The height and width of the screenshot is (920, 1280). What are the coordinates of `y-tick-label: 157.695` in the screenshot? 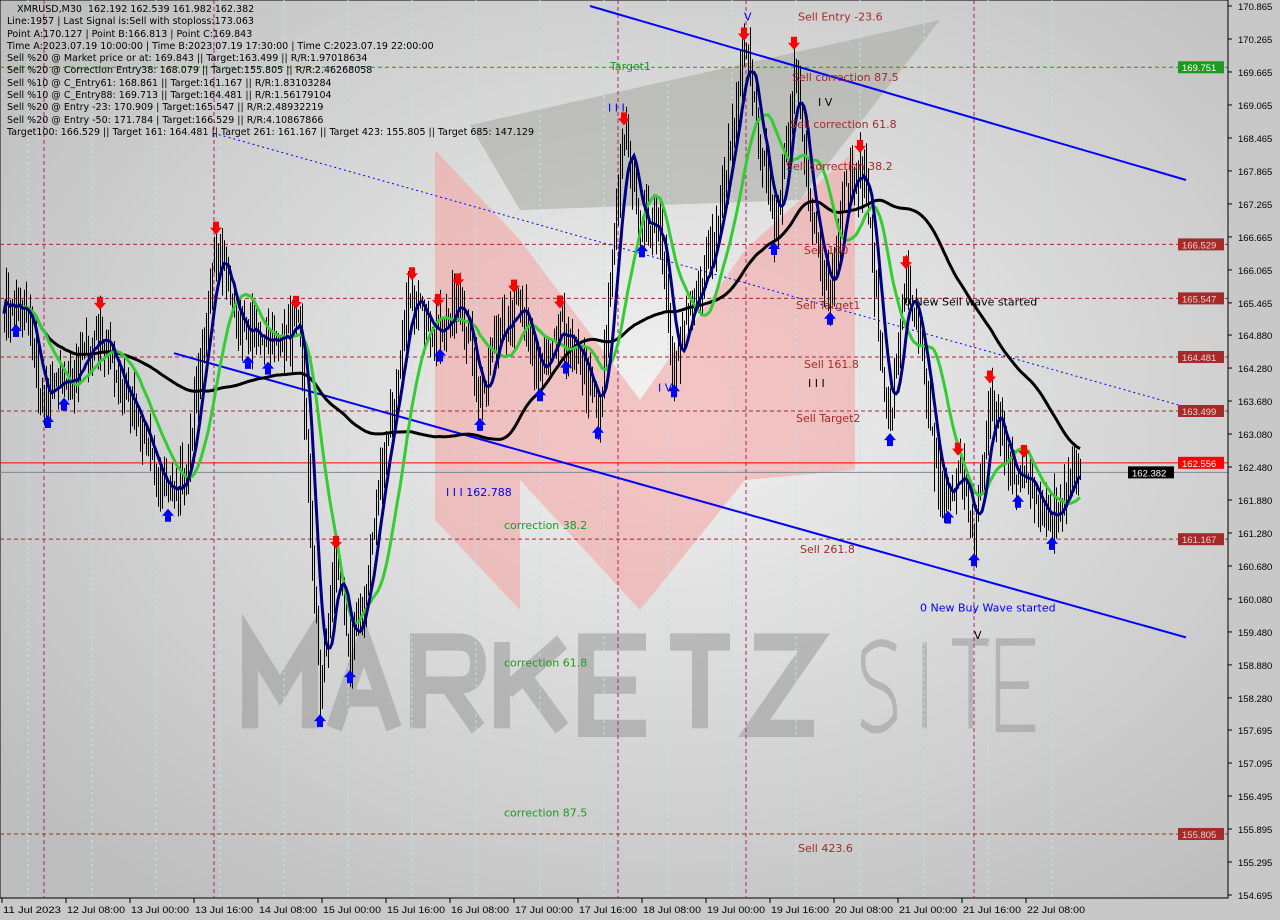 It's located at (1255, 731).